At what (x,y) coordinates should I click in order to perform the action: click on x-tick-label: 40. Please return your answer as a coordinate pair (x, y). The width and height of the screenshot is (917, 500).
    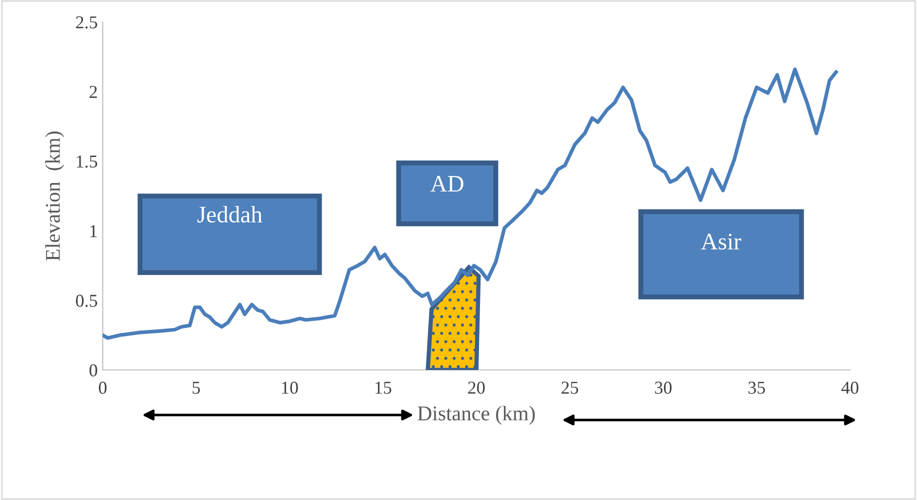
    Looking at the image, I should click on (849, 388).